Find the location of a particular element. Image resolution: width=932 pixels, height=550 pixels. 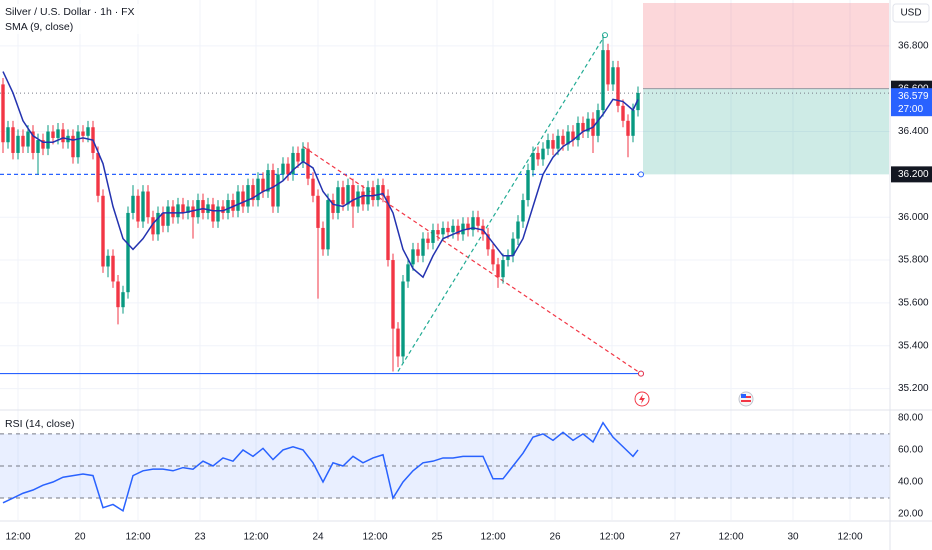

price-label: 36.579 is located at coordinates (913, 96).